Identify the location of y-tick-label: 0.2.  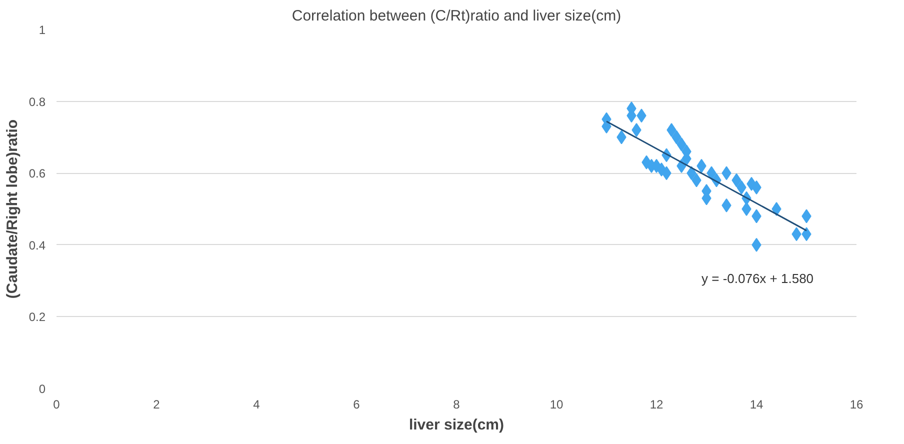
(37, 317).